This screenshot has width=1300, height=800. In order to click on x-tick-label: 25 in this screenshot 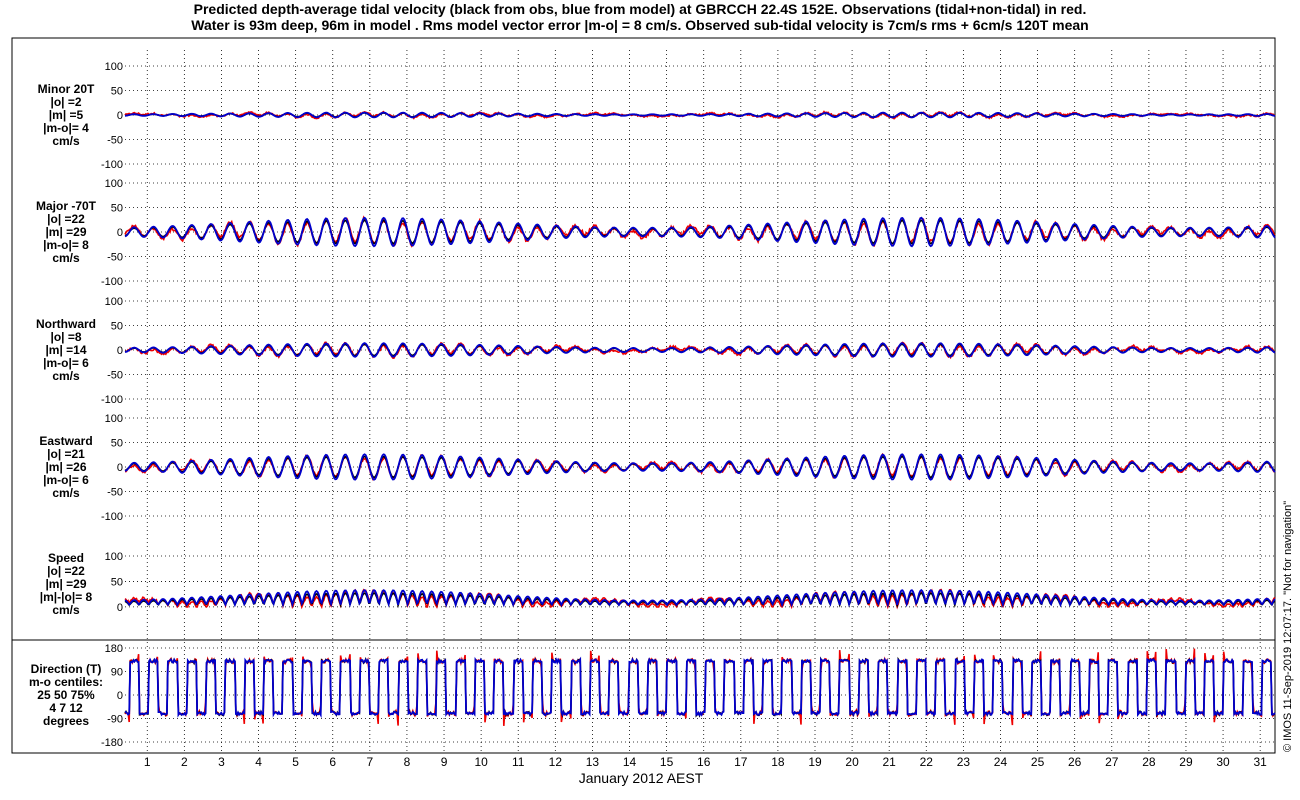, I will do `click(1038, 762)`.